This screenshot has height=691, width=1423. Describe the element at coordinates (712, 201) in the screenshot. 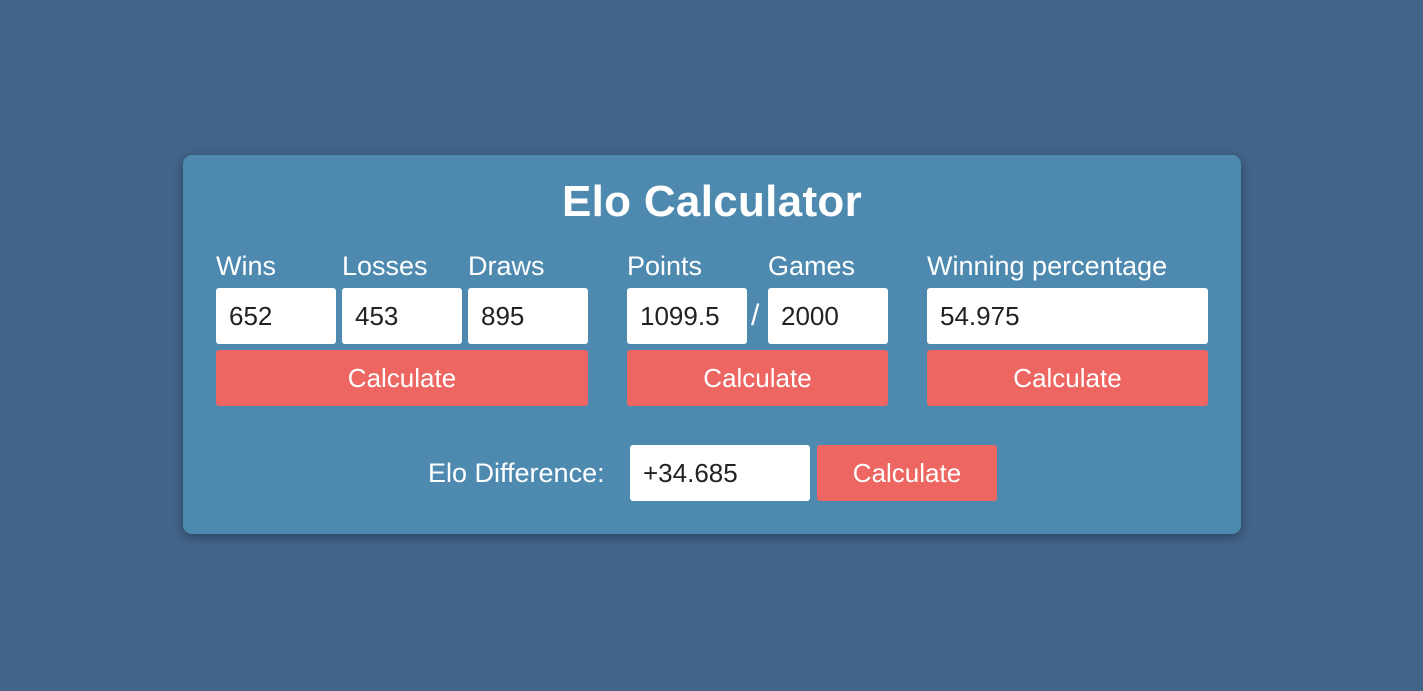

I see `page-title: Elo Calculator` at that location.